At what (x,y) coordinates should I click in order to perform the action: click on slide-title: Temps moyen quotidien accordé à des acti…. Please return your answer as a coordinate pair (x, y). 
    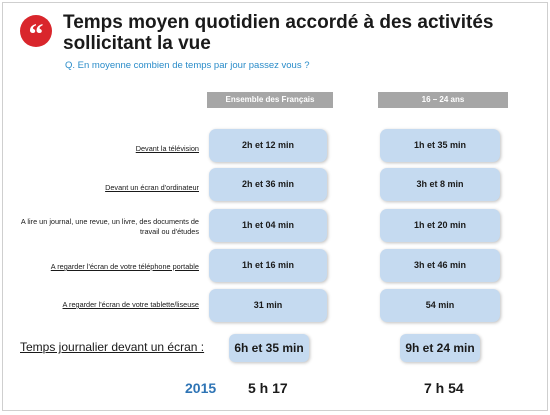
    Looking at the image, I should click on (278, 33).